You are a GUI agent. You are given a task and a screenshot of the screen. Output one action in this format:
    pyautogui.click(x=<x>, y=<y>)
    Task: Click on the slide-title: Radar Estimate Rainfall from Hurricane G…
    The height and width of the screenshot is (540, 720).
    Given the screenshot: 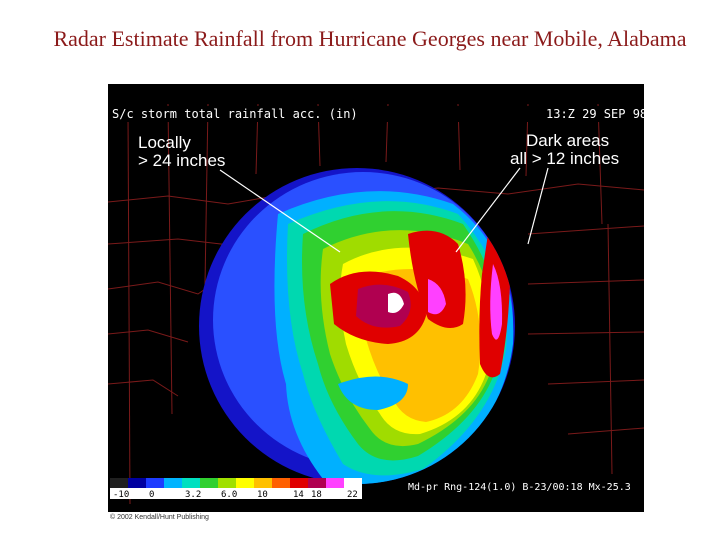 What is the action you would take?
    pyautogui.click(x=370, y=38)
    